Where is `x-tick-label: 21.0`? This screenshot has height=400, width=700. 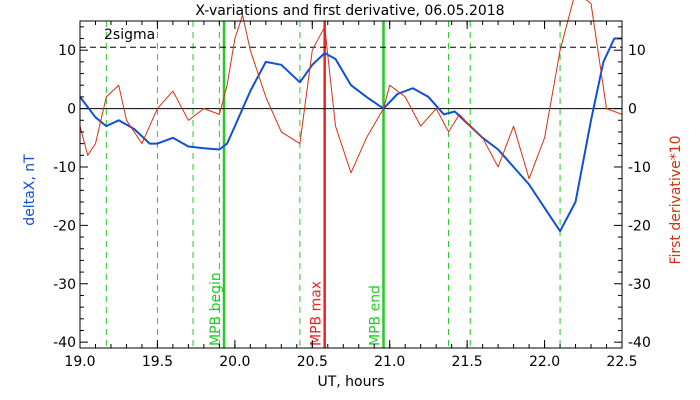 x-tick-label: 21.0 is located at coordinates (389, 362).